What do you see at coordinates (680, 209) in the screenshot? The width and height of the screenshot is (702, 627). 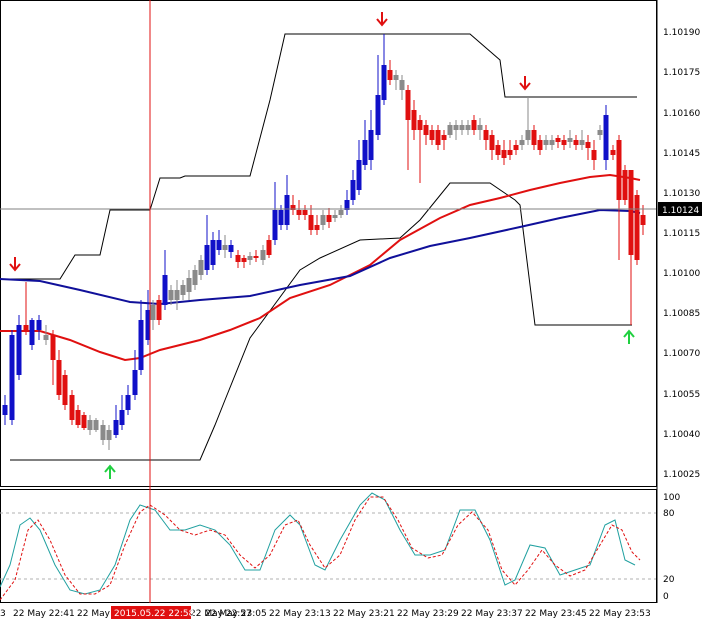 I see `current-price-badge: 1.10124` at bounding box center [680, 209].